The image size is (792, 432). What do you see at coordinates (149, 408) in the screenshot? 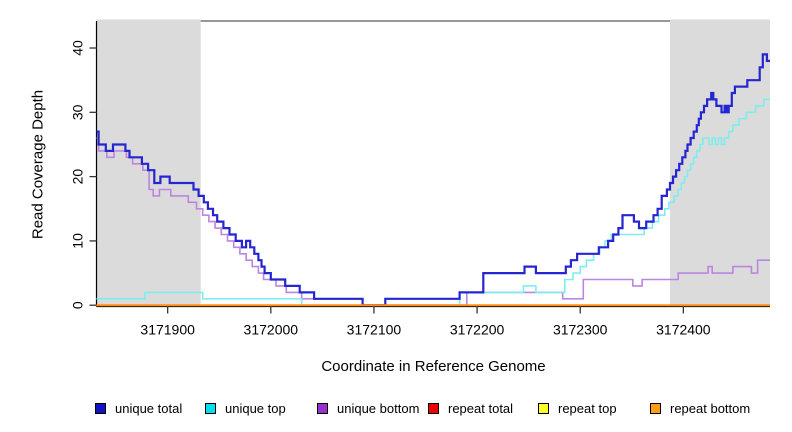
I see `legend-label: unique total` at bounding box center [149, 408].